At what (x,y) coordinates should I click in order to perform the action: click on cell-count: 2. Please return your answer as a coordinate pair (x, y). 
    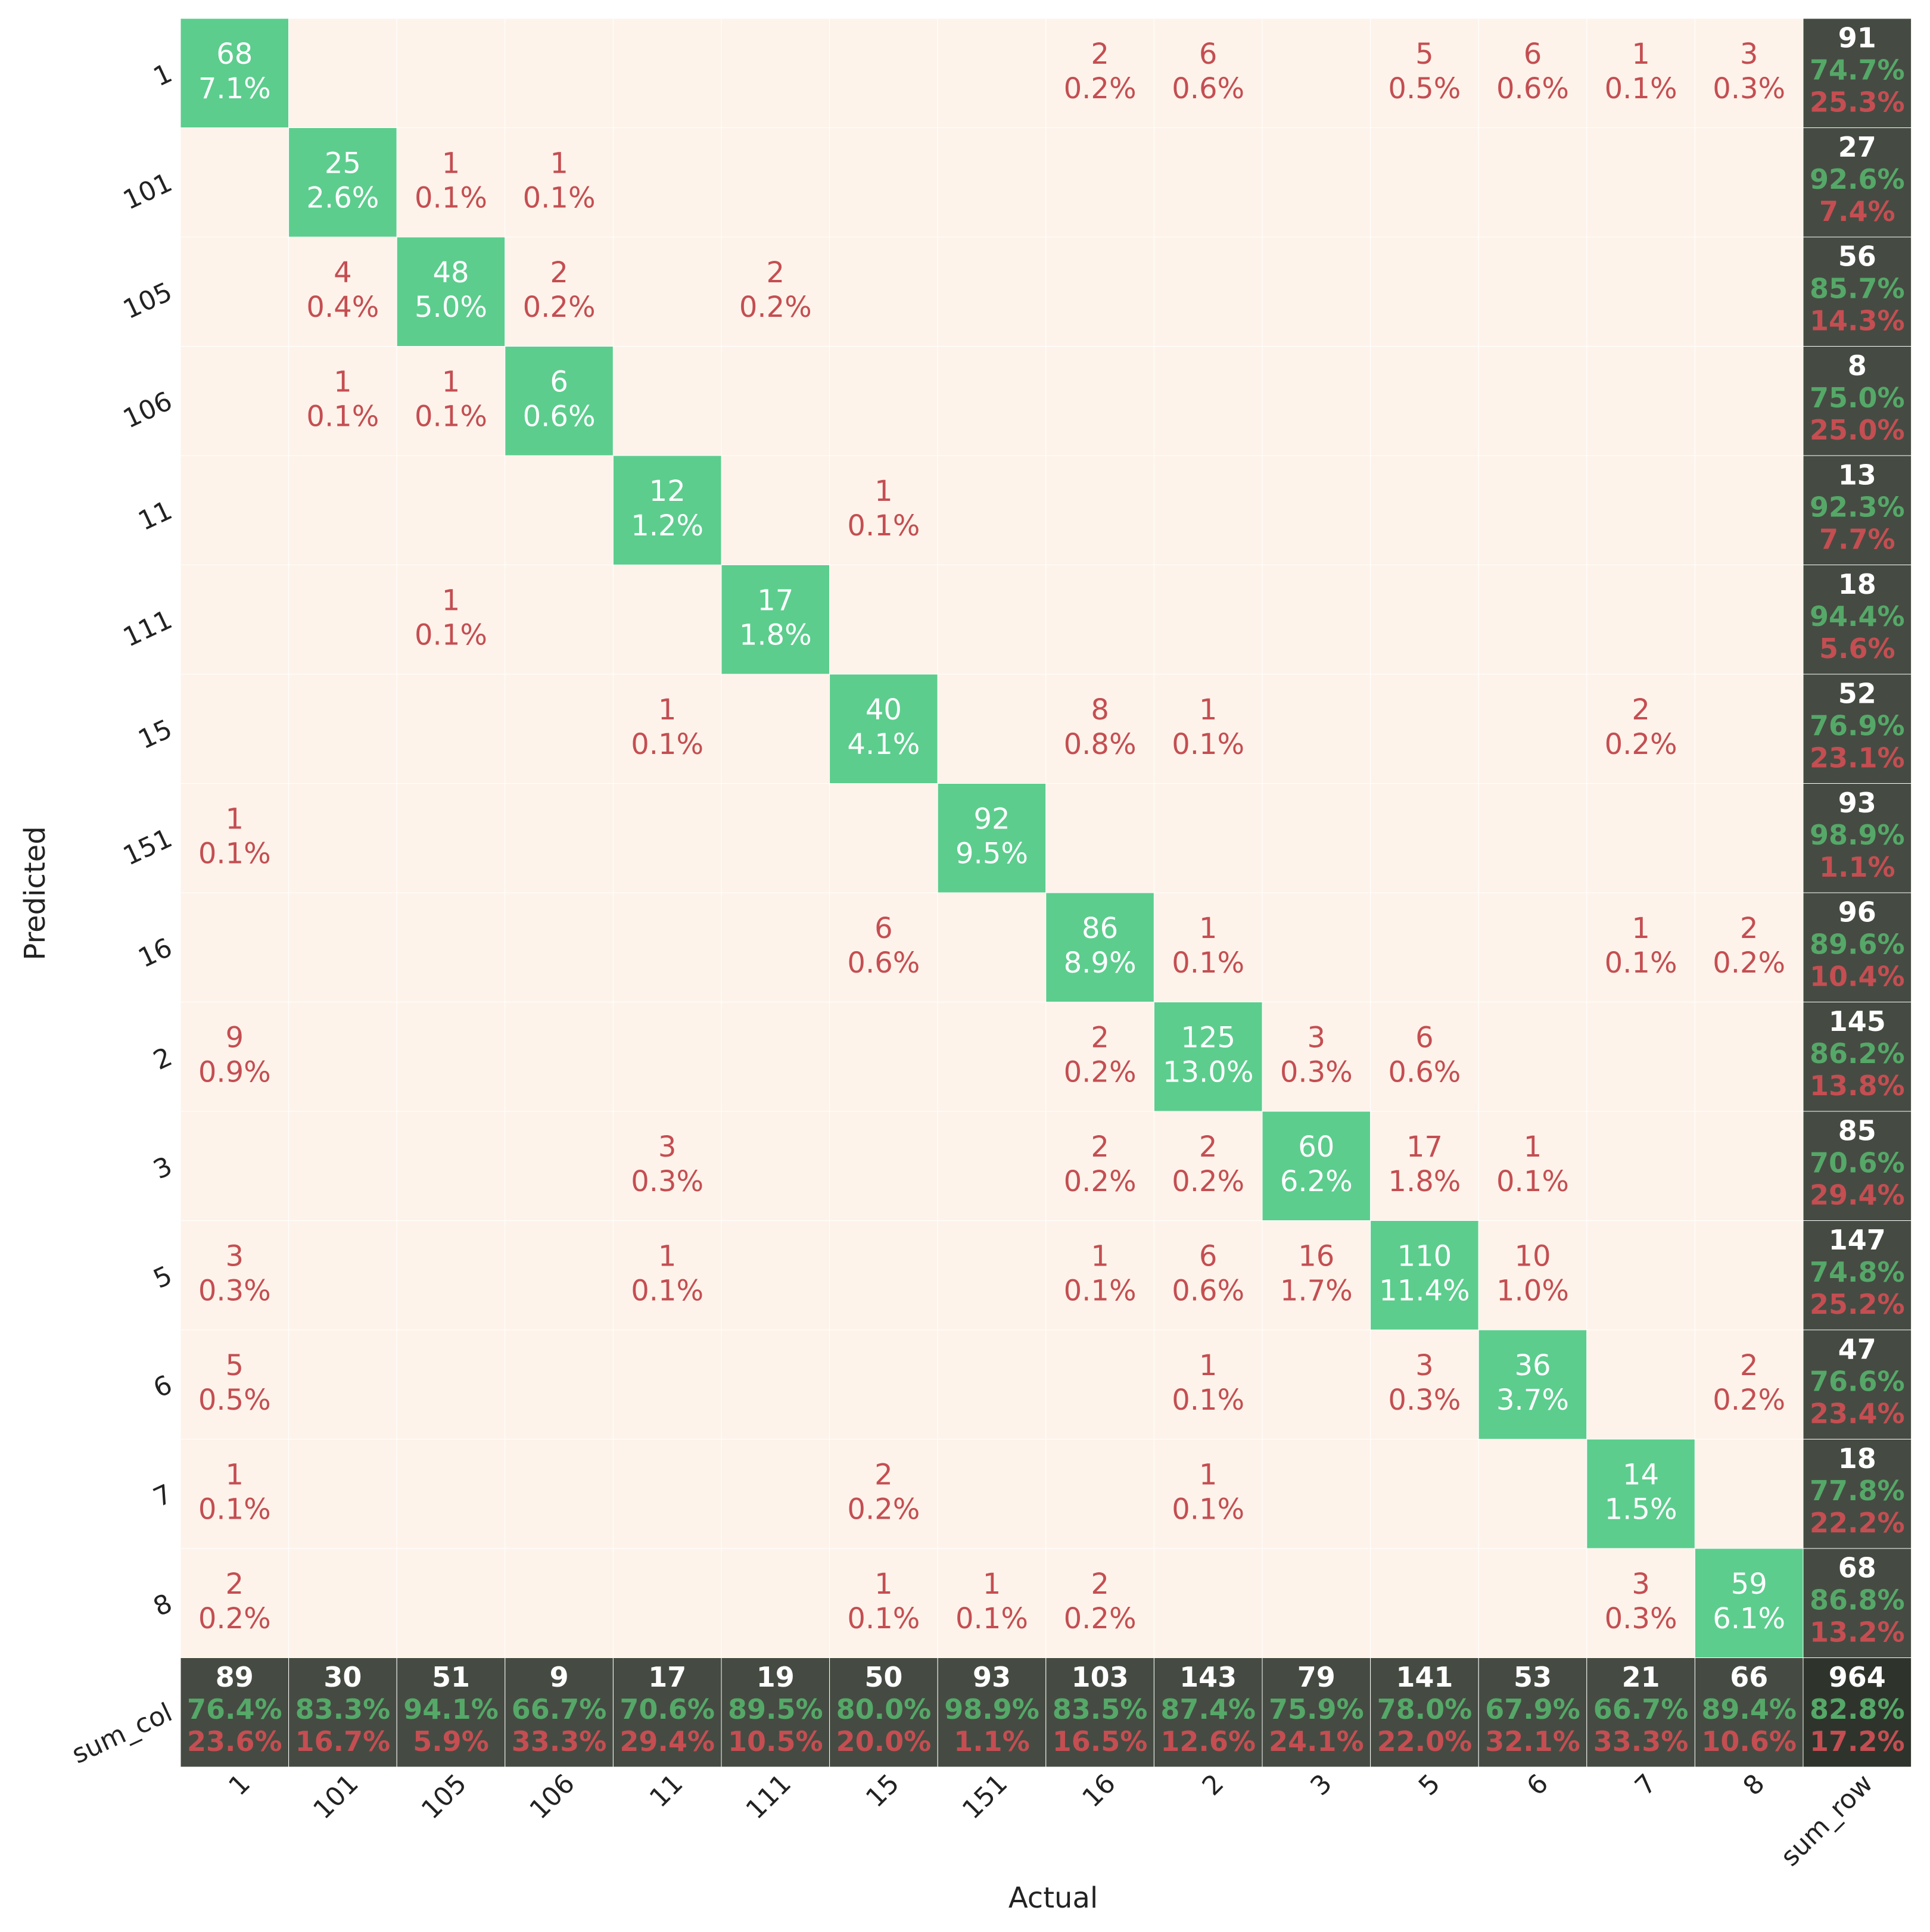
    Looking at the image, I should click on (1100, 1585).